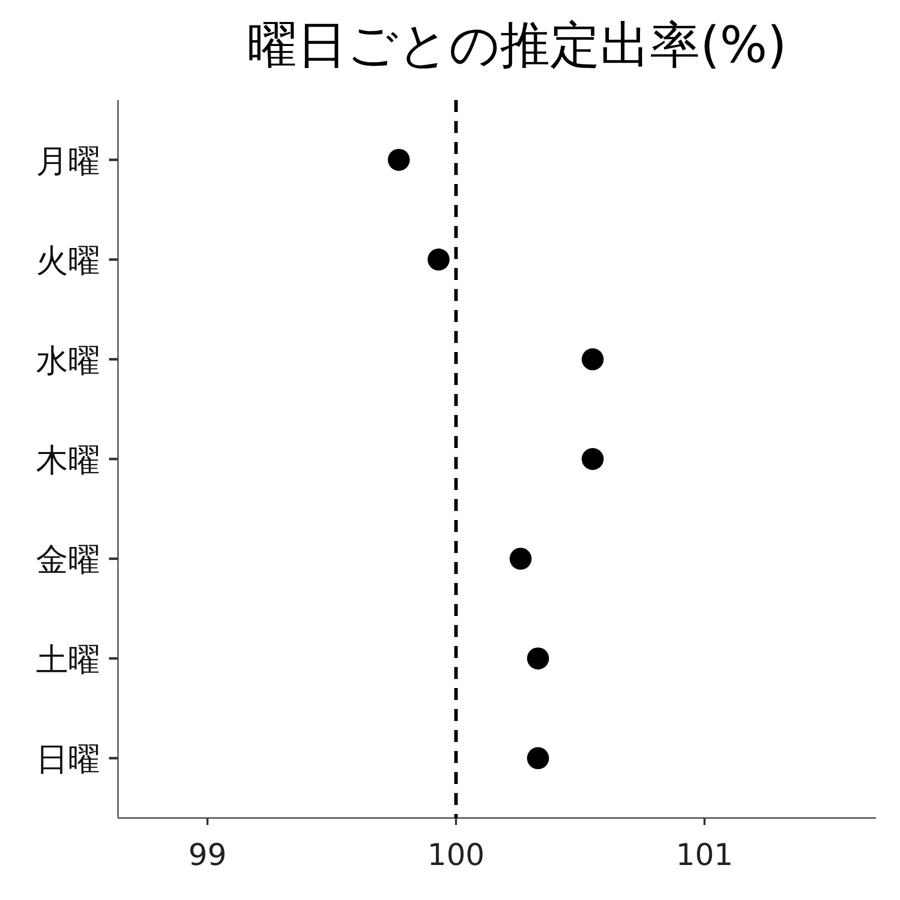 This screenshot has height=900, width=900. What do you see at coordinates (705, 855) in the screenshot?
I see `x-tick-label: 101` at bounding box center [705, 855].